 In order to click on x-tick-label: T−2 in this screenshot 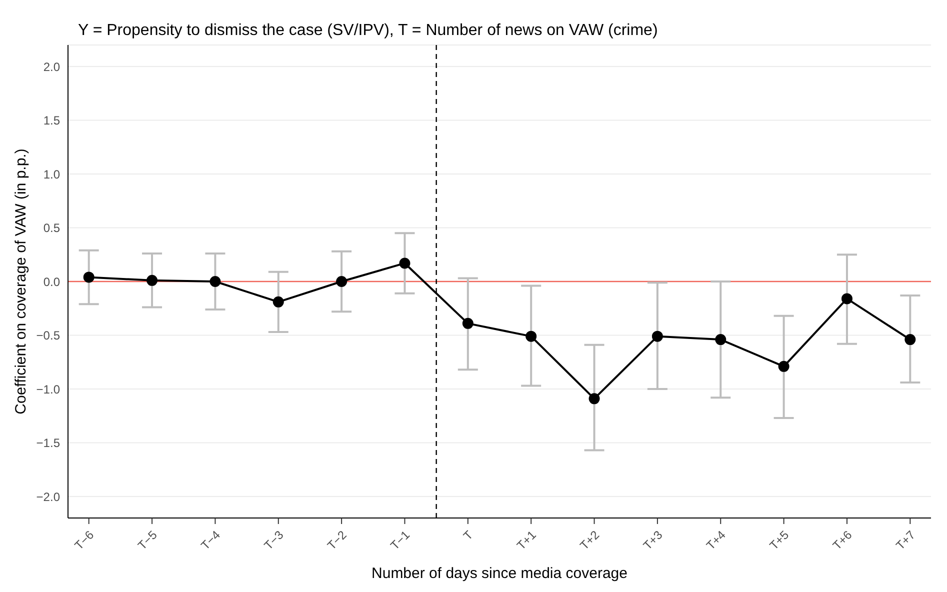, I will do `click(337, 540)`.